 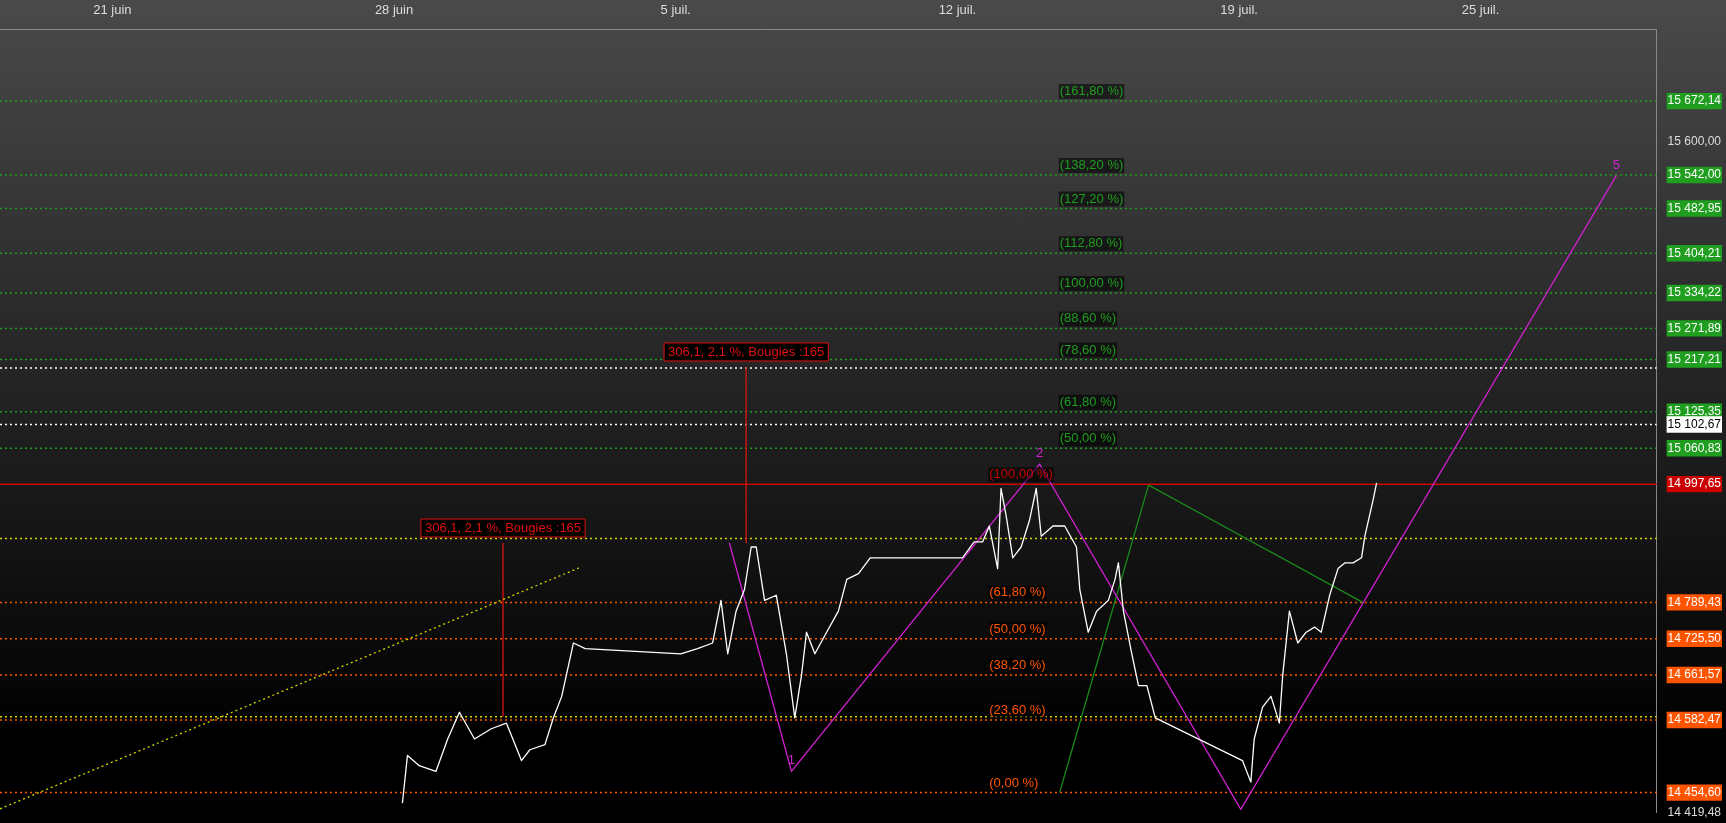 What do you see at coordinates (1088, 349) in the screenshot?
I see `annotation: (78,60 %)` at bounding box center [1088, 349].